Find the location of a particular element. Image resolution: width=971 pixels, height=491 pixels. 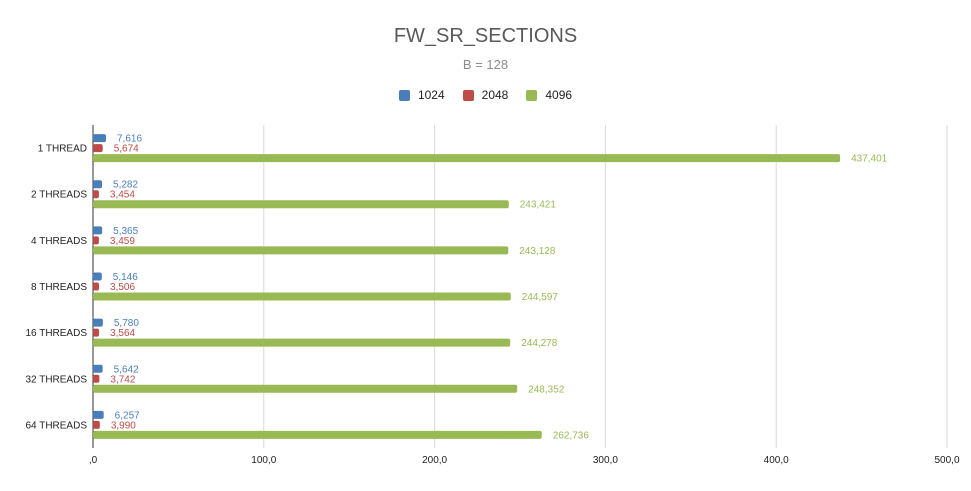

data-label: 248,352 is located at coordinates (546, 389).